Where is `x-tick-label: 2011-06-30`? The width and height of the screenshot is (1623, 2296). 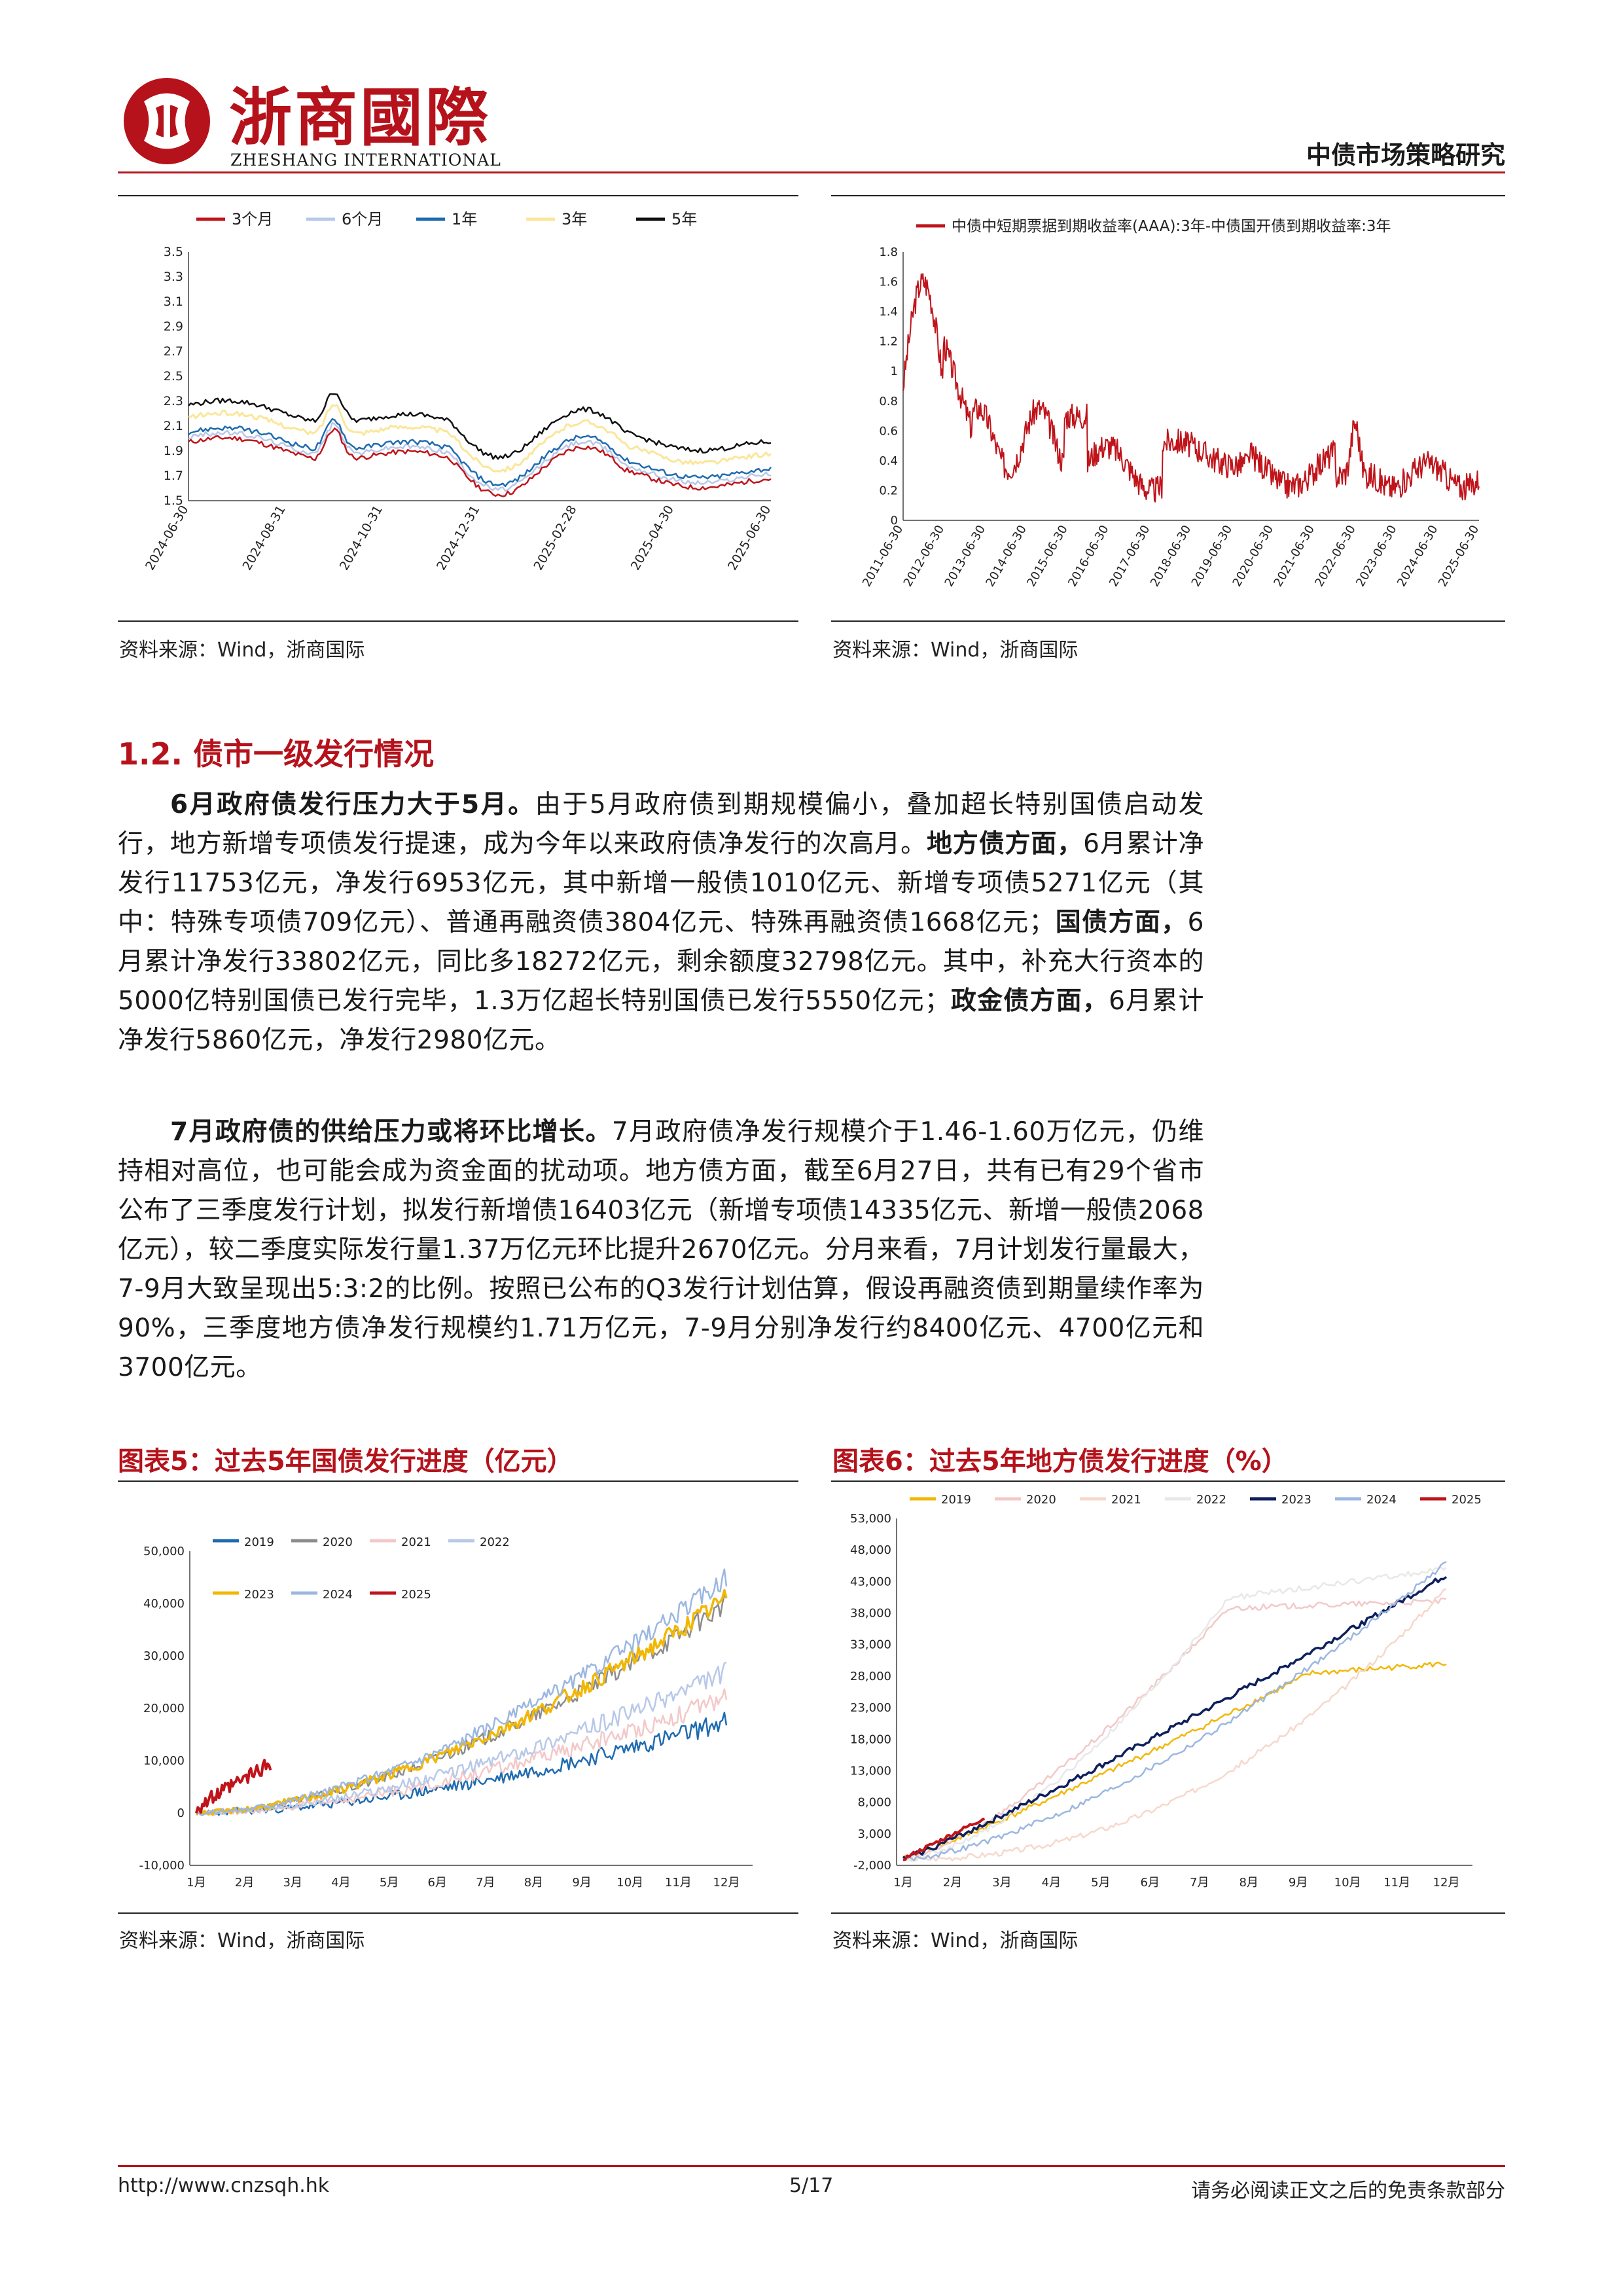 x-tick-label: 2011-06-30 is located at coordinates (883, 556).